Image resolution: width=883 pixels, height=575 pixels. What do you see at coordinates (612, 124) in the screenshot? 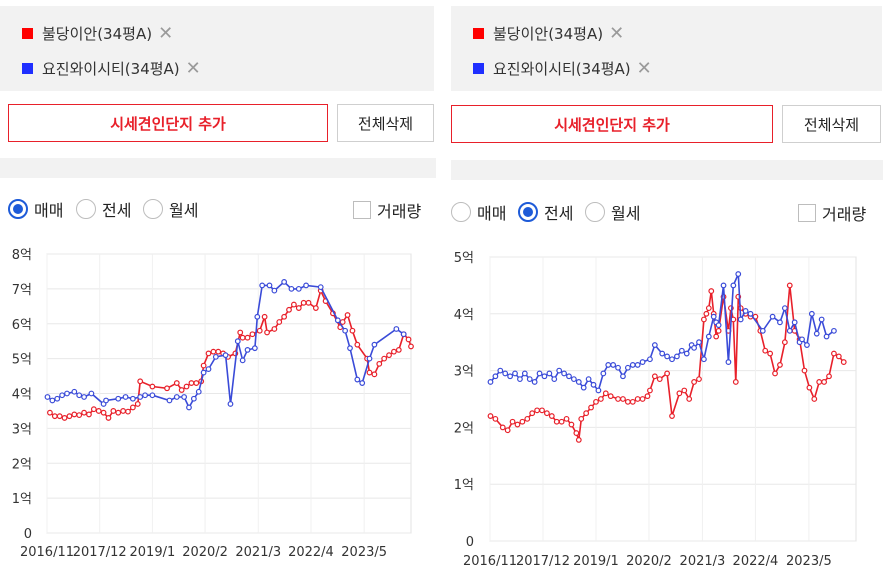
I see `add-complex-button: 시세견인단지 추가` at bounding box center [612, 124].